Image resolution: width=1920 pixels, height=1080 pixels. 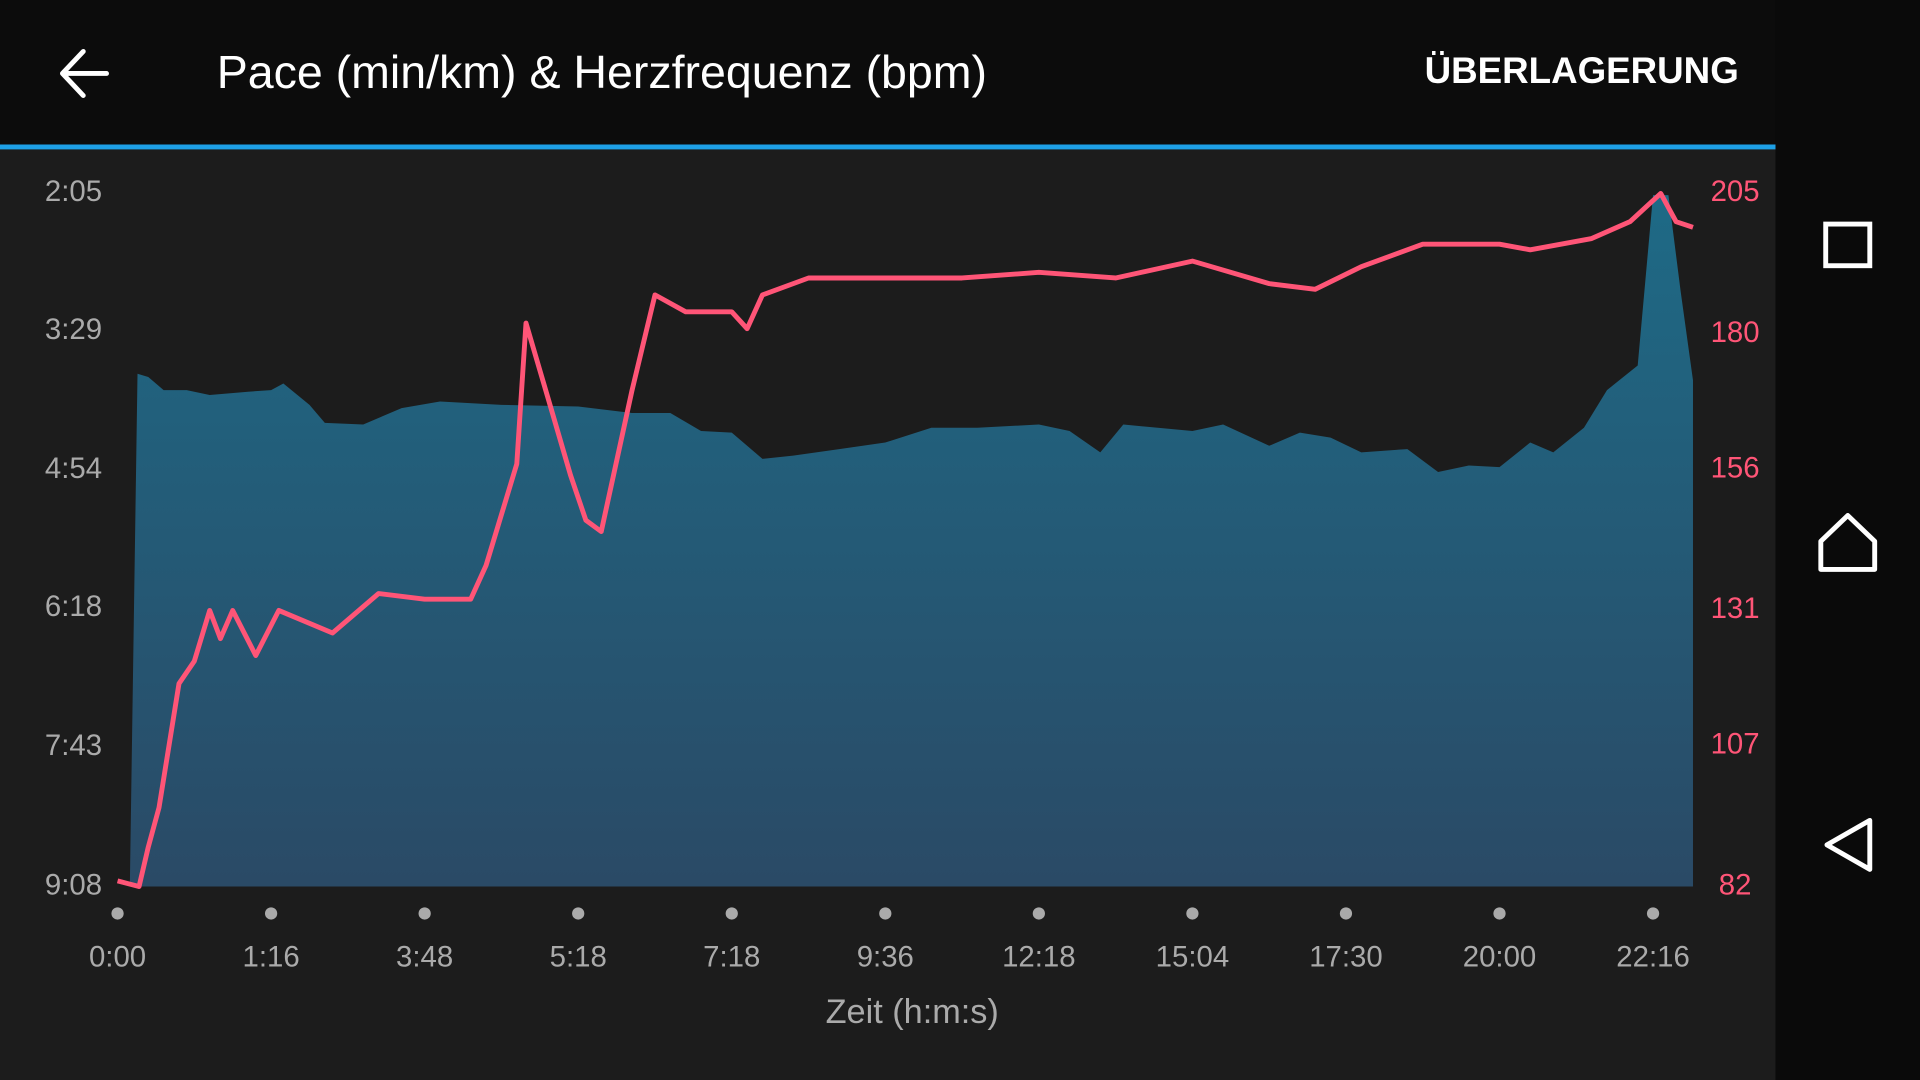 I want to click on y-tick-label: 4:54, so click(x=73, y=468).